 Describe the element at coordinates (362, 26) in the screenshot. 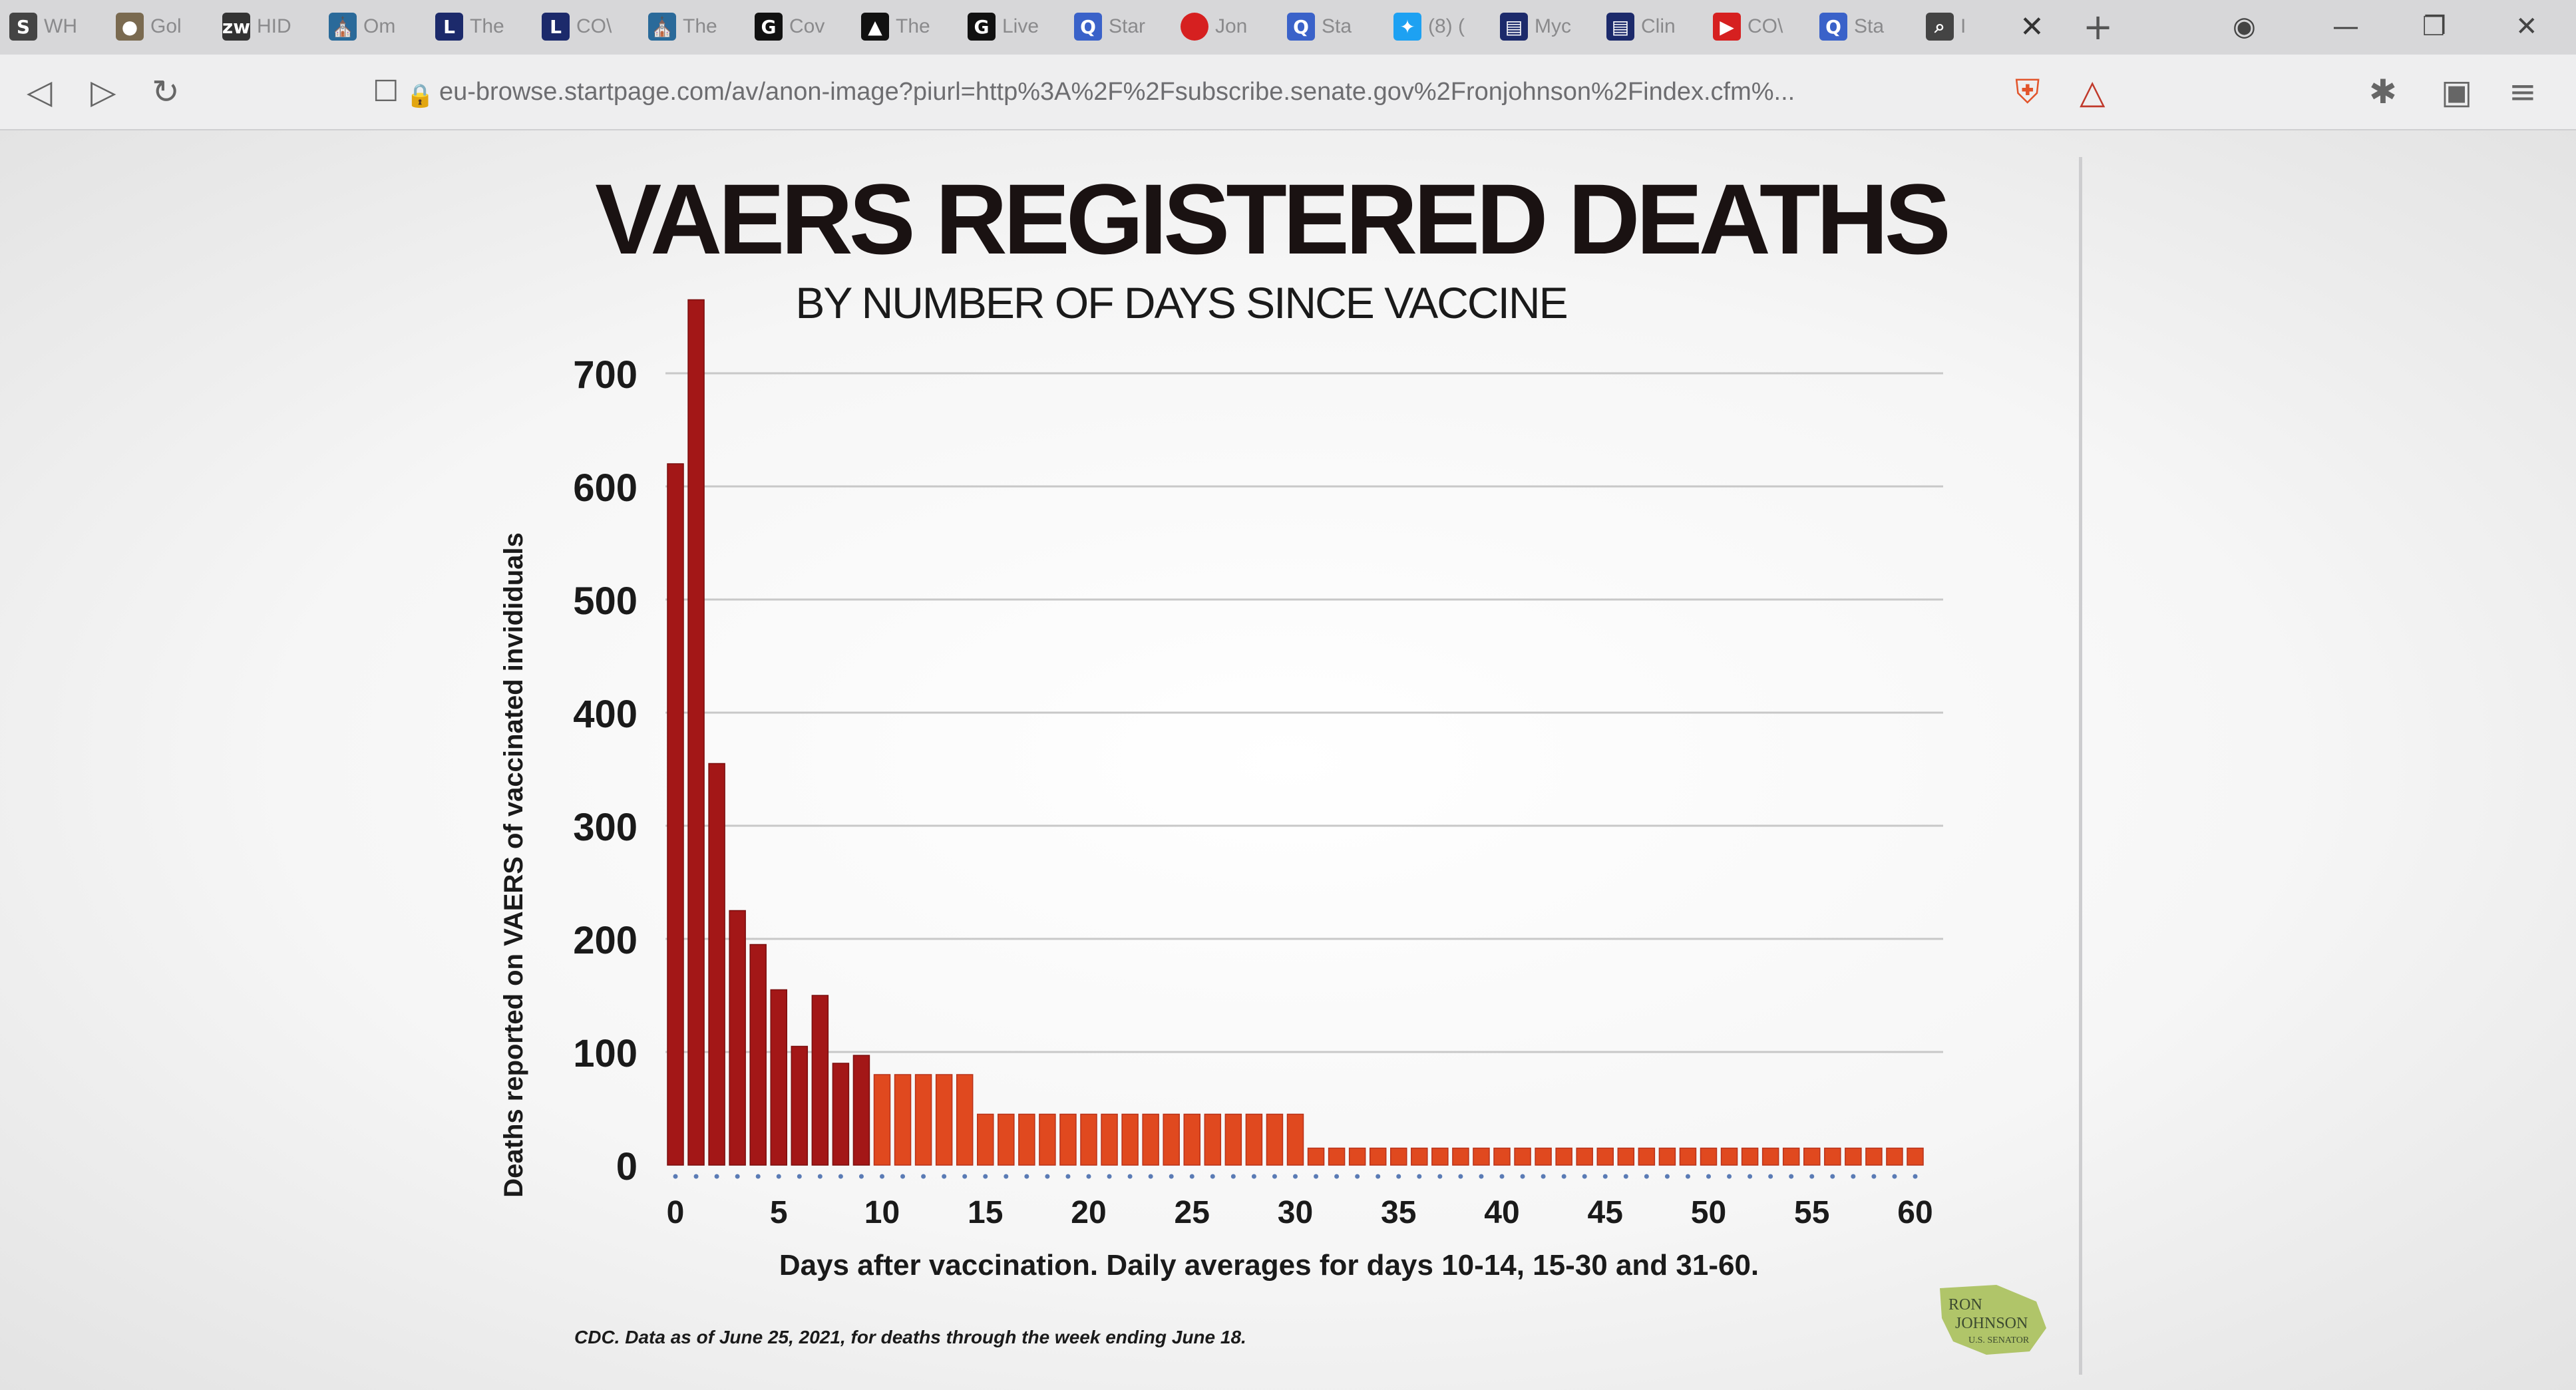

I see `browser-tab: ⛪ Om` at that location.